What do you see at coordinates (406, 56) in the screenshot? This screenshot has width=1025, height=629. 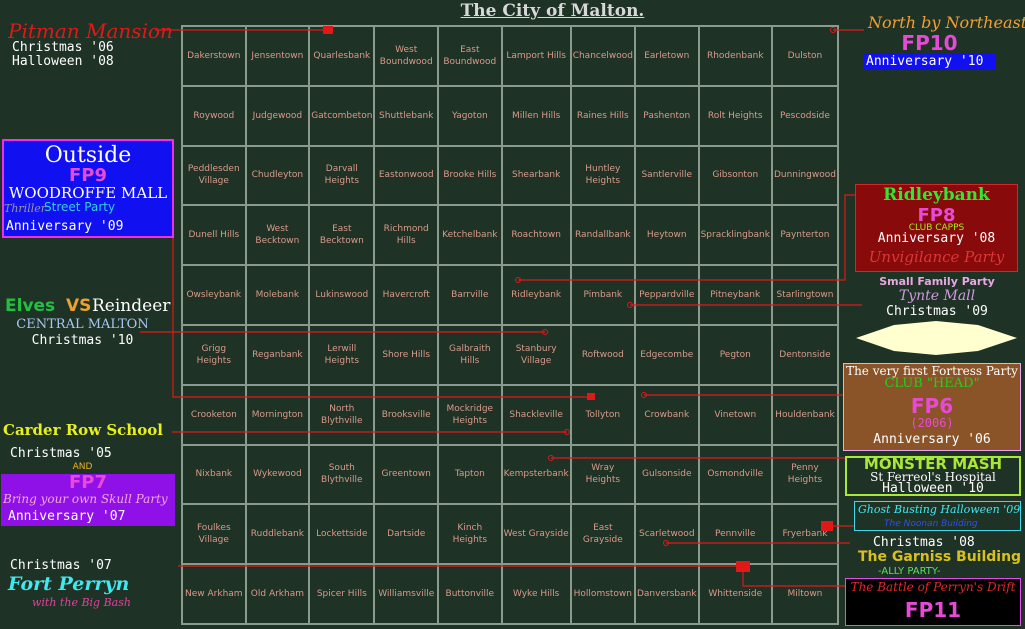 I see `suburb-cell: West Boundwood` at bounding box center [406, 56].